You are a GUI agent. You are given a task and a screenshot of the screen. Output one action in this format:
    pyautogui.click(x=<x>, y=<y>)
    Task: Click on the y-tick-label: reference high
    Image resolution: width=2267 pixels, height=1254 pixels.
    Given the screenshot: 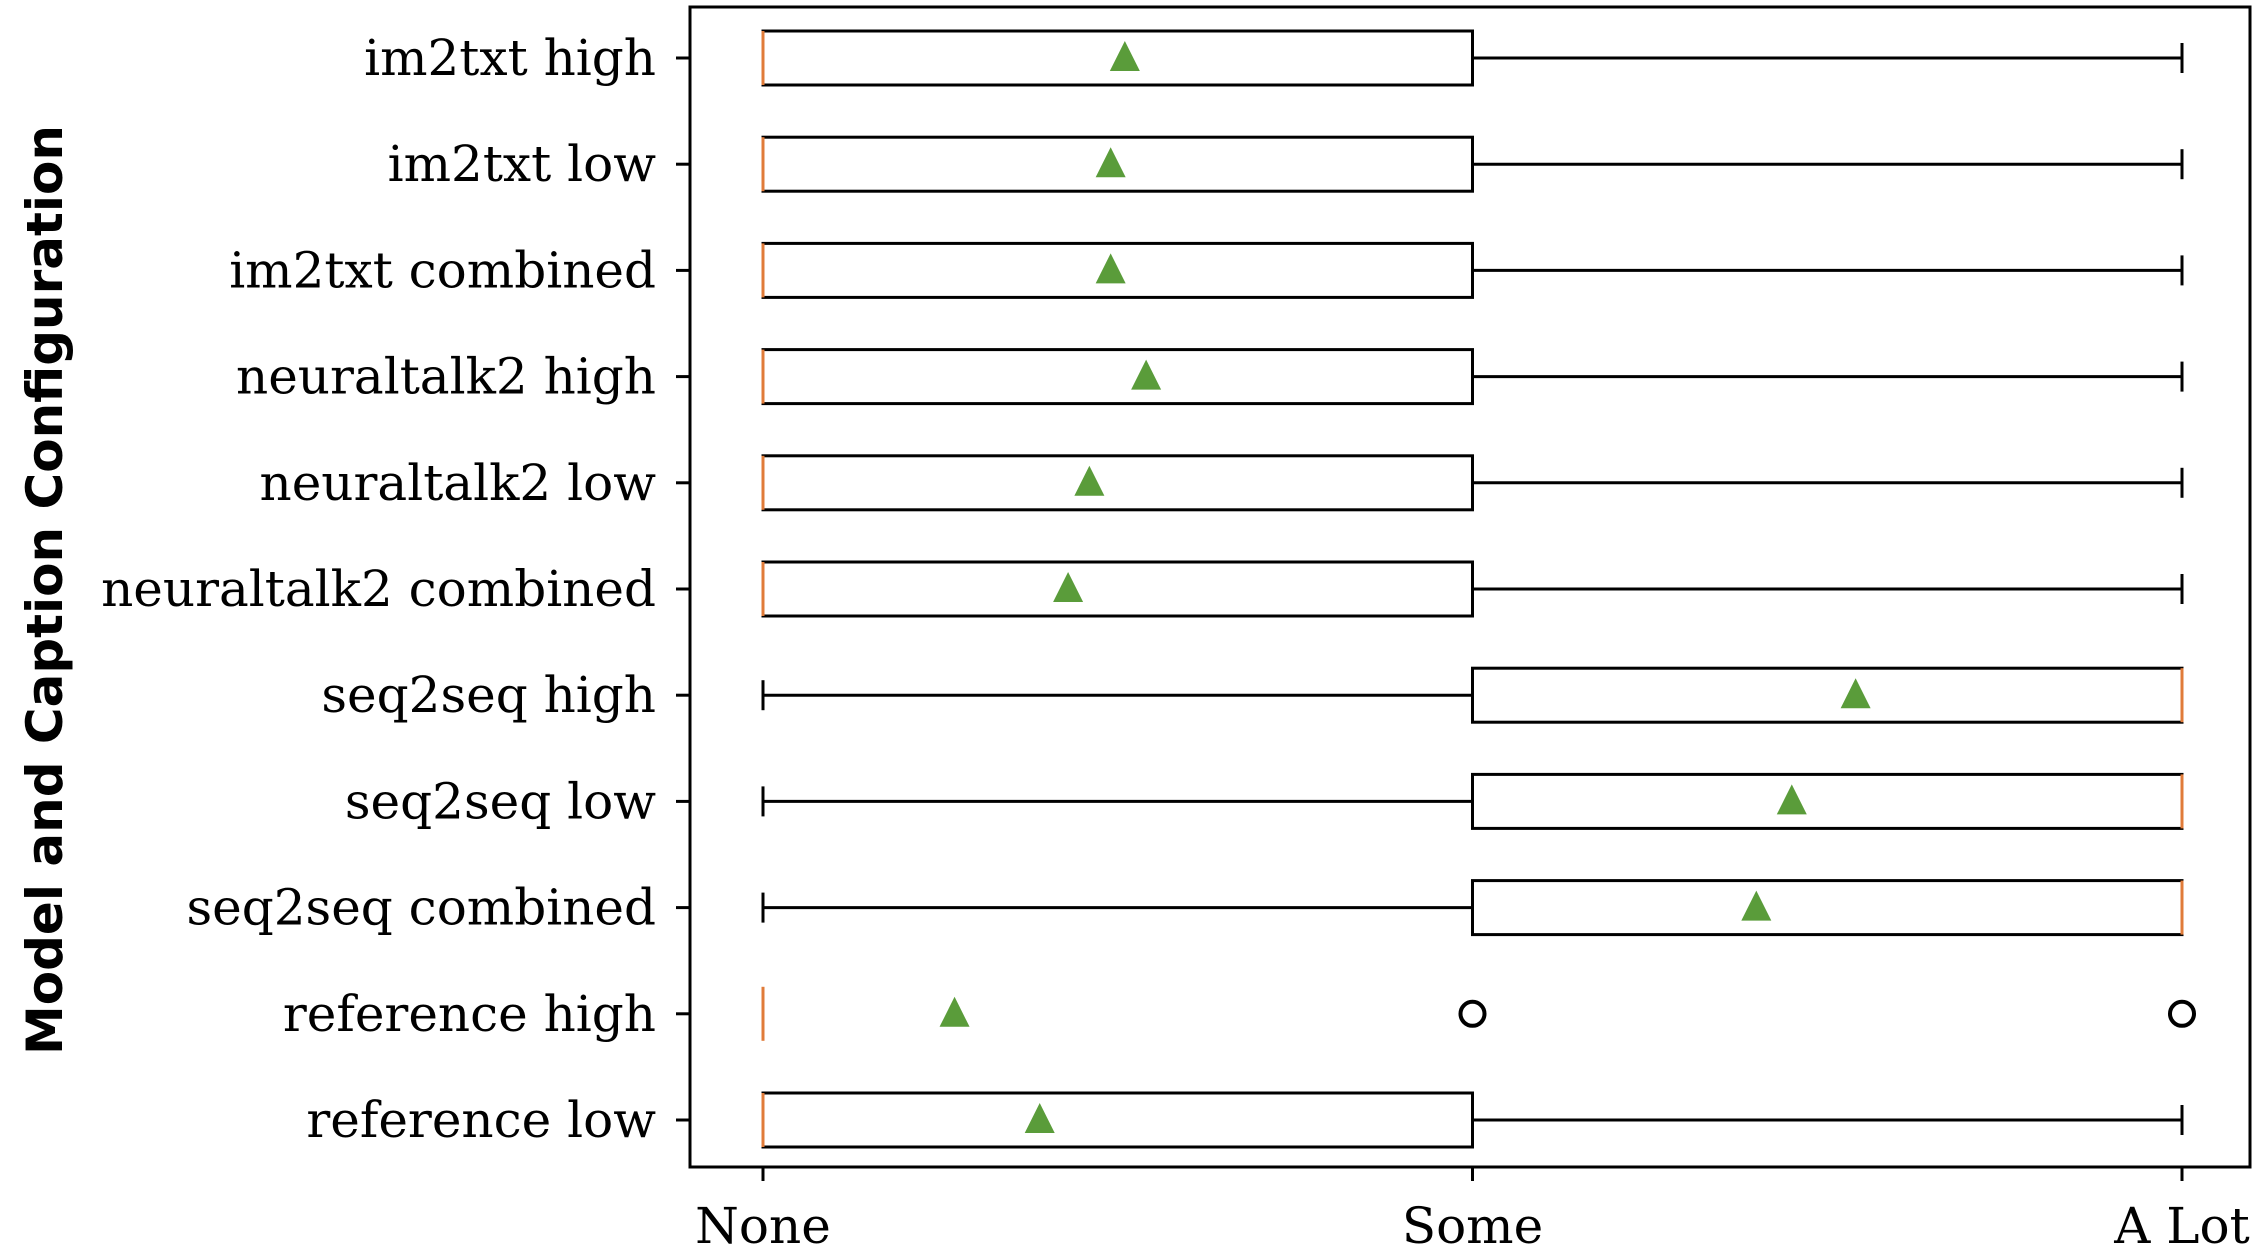 What is the action you would take?
    pyautogui.click(x=469, y=1014)
    